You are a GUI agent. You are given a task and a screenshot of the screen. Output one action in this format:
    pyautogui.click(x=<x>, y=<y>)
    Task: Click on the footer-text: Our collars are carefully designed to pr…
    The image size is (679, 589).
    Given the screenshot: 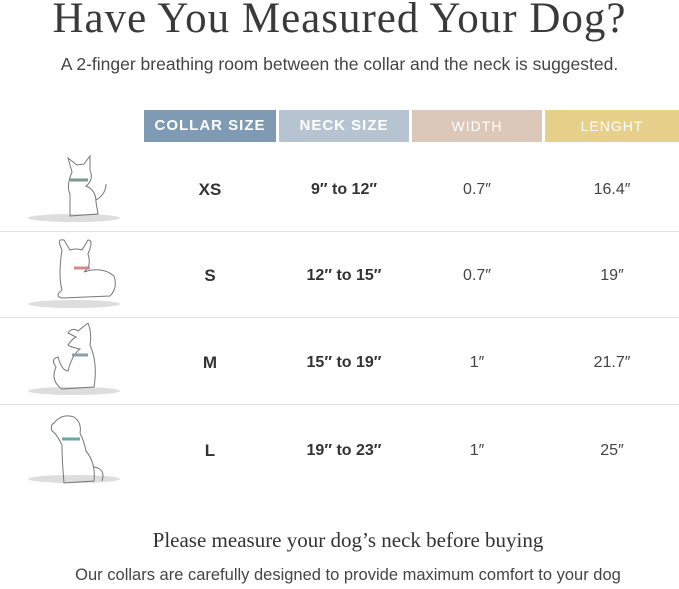 What is the action you would take?
    pyautogui.click(x=348, y=575)
    